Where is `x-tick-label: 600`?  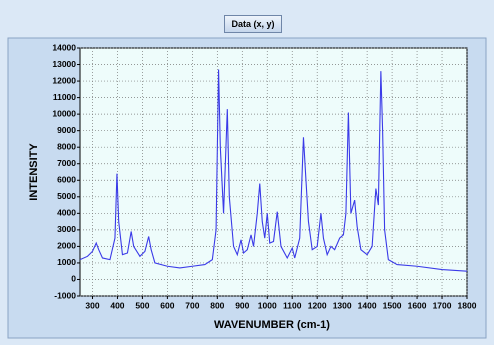
x-tick-label: 600 is located at coordinates (167, 305).